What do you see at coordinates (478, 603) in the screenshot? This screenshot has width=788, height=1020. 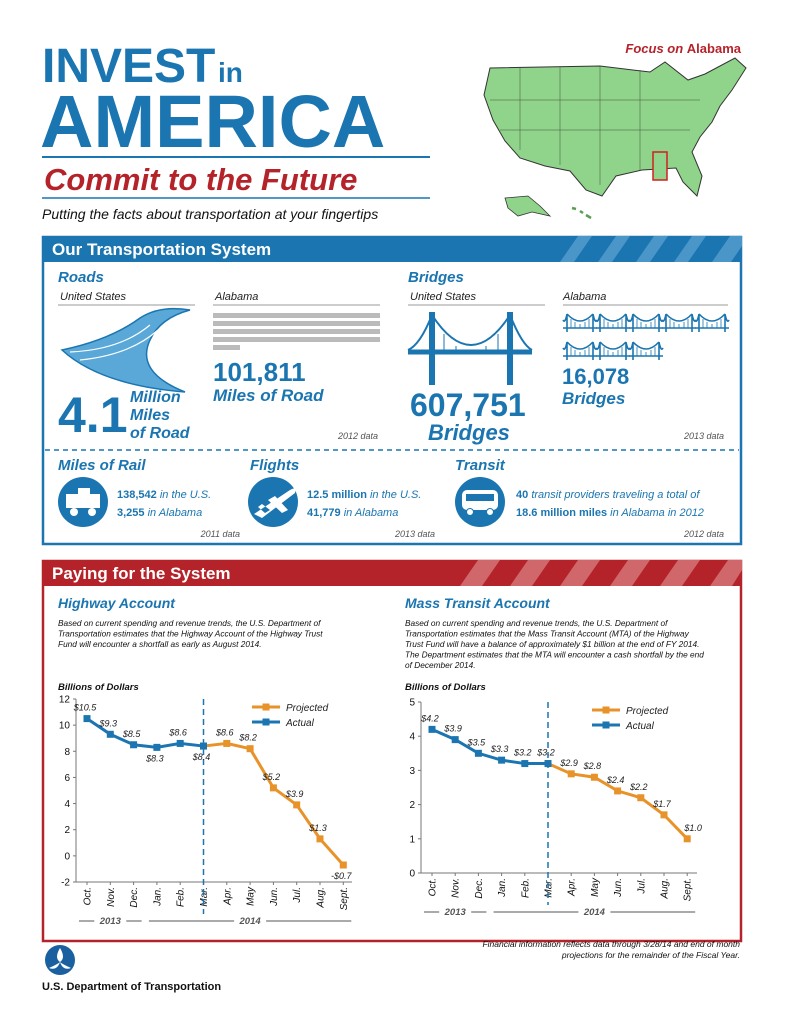 I see `account-title: Mass Transit Account` at bounding box center [478, 603].